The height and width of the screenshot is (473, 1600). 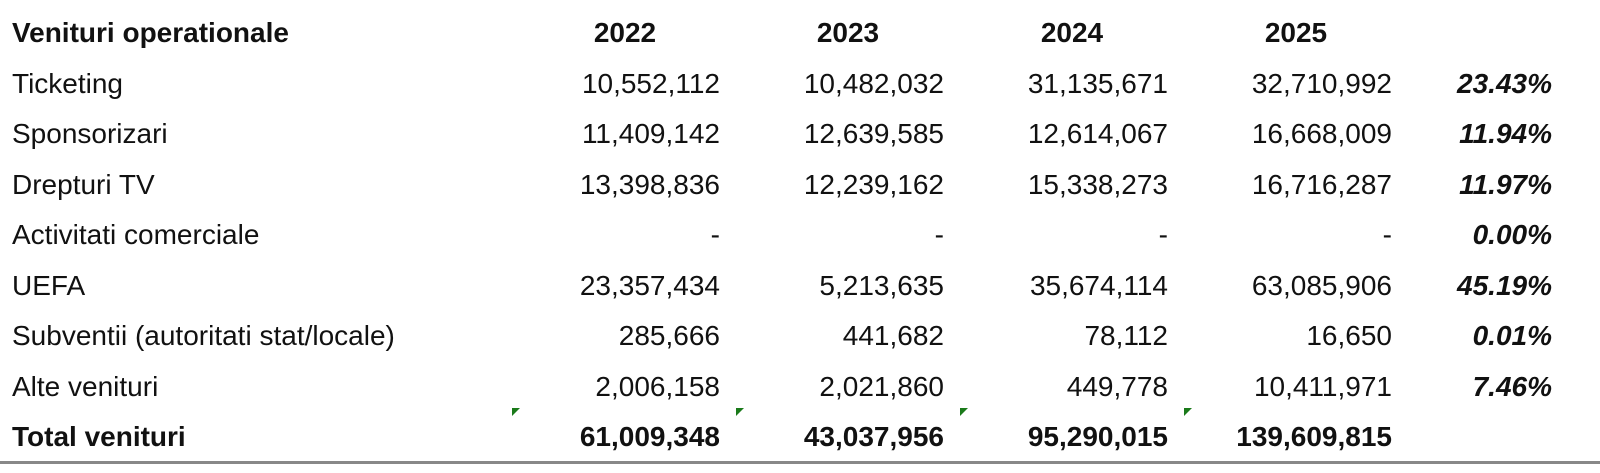 What do you see at coordinates (800, 462) in the screenshot?
I see `bottom-border` at bounding box center [800, 462].